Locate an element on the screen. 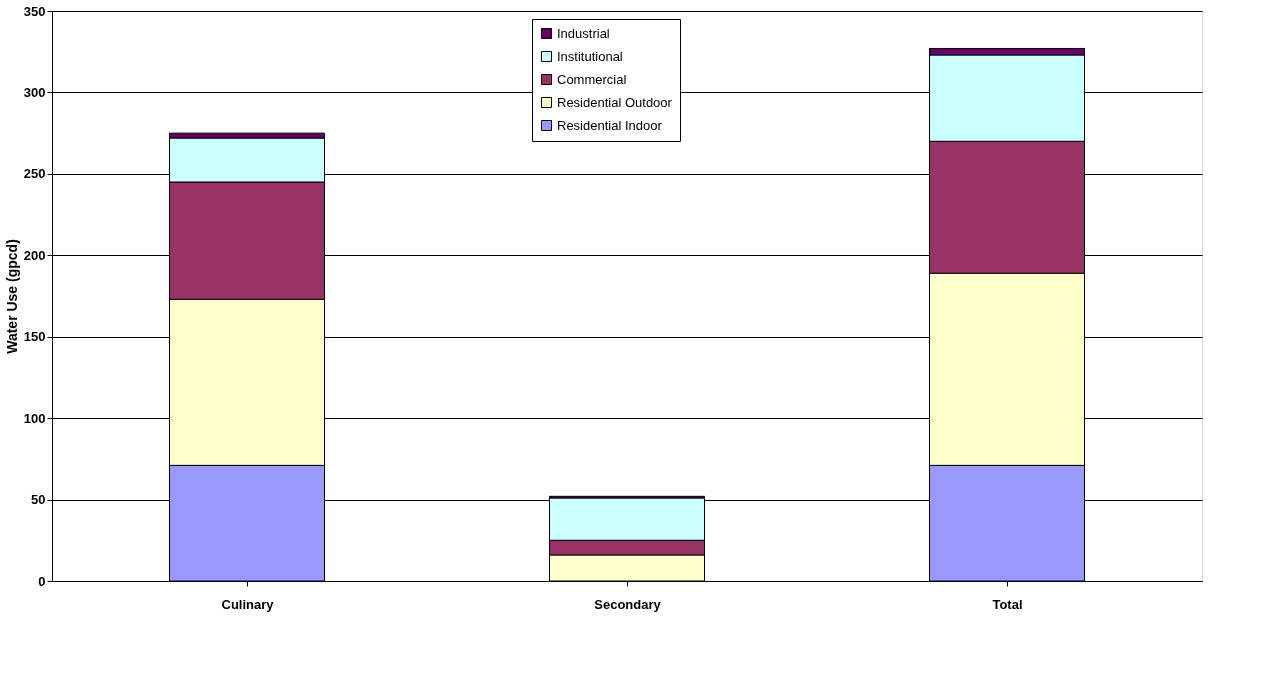 This screenshot has height=675, width=1286. y-tick-label: 250 is located at coordinates (34, 174).